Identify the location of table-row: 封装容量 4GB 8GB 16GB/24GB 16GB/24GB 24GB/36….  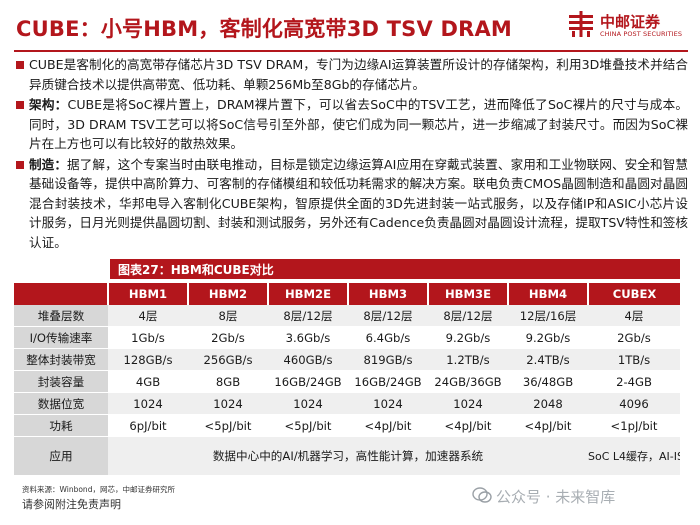
(347, 381).